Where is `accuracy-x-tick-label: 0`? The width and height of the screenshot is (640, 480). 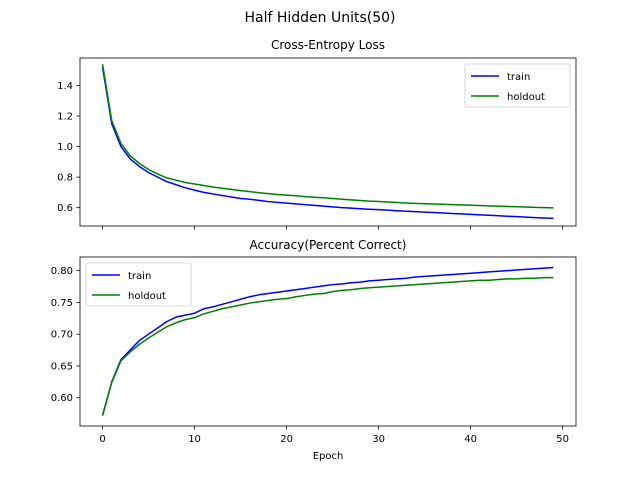
accuracy-x-tick-label: 0 is located at coordinates (102, 439).